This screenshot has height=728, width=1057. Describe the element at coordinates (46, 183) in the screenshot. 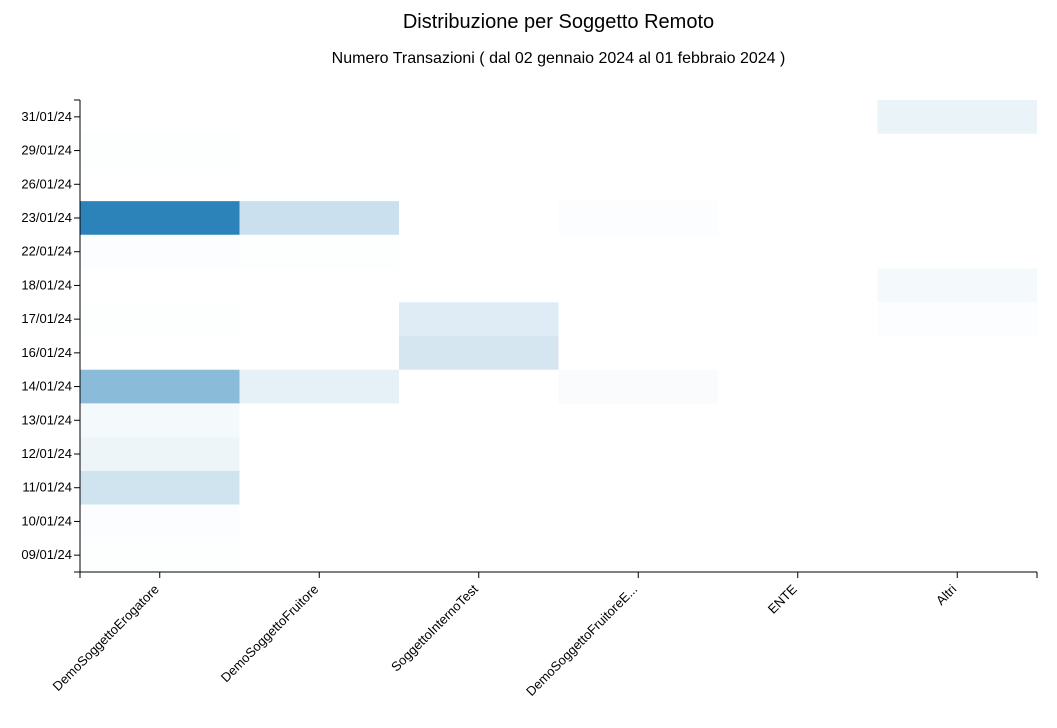

I see `y-tick-label: 26/01/24` at that location.